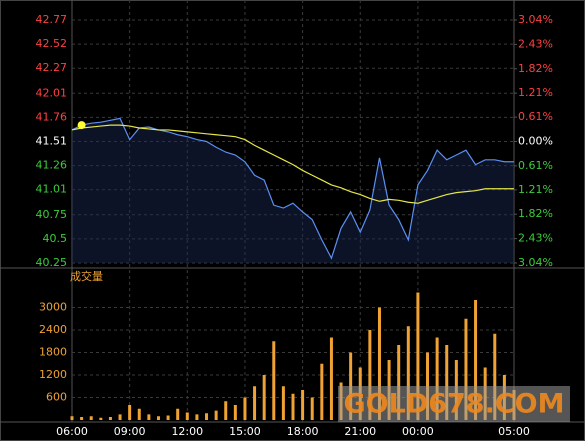  I want to click on y-tick-label: 40.75, so click(52, 214).